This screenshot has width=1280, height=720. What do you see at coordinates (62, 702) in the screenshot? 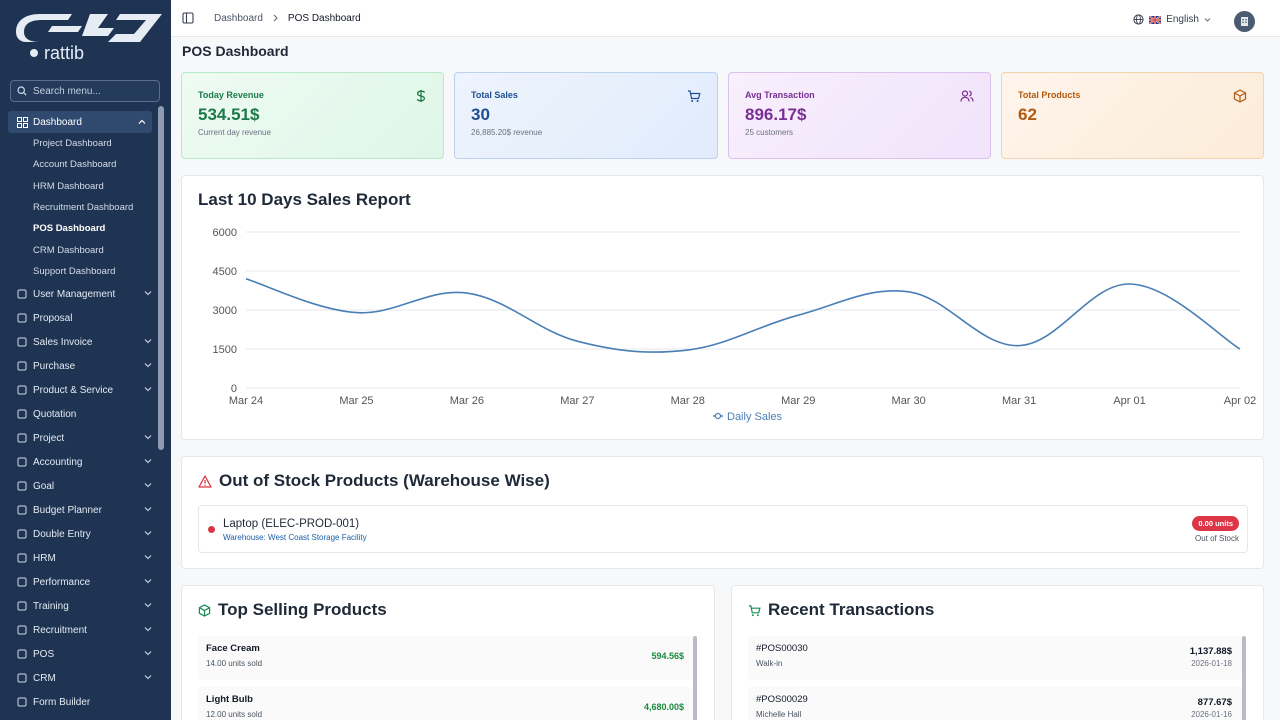
I see `sidebar-item-label: Form Builder` at bounding box center [62, 702].